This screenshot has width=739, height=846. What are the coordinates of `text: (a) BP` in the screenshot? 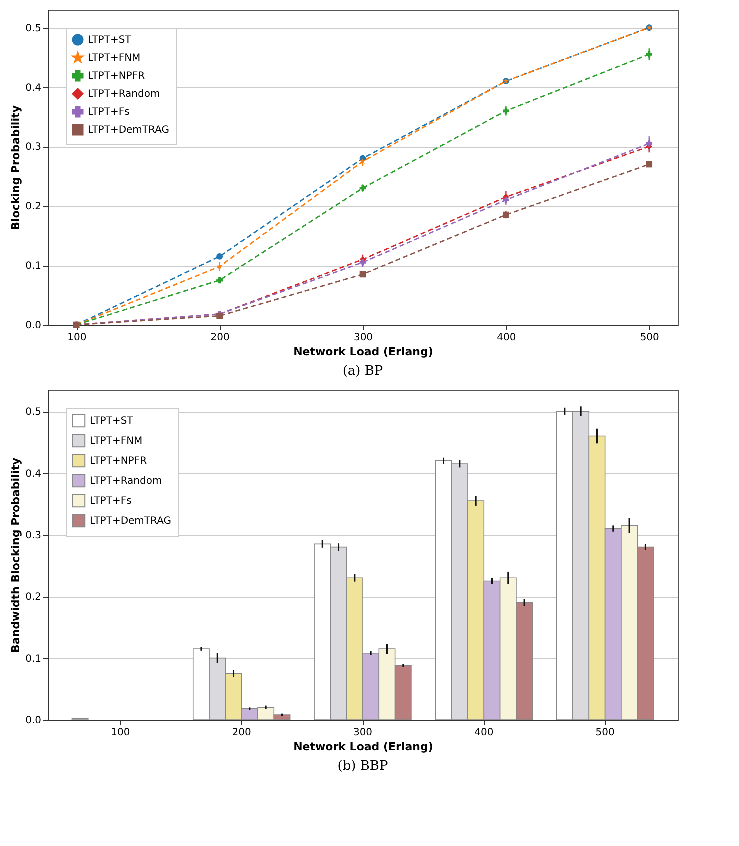 It's located at (363, 371).